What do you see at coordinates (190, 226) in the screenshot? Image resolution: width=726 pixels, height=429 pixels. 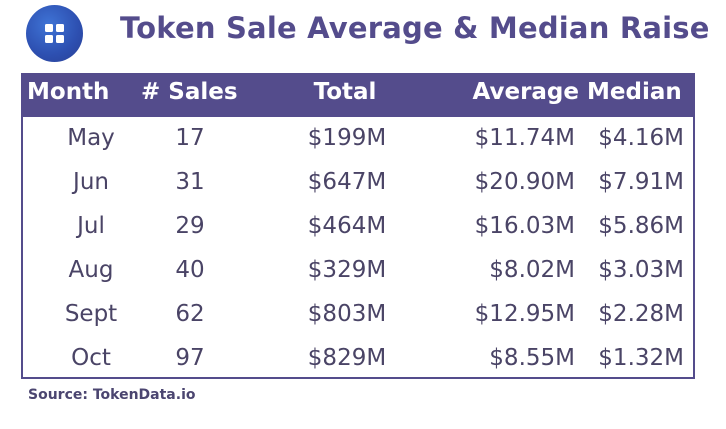 I see `cell-sales: 29` at bounding box center [190, 226].